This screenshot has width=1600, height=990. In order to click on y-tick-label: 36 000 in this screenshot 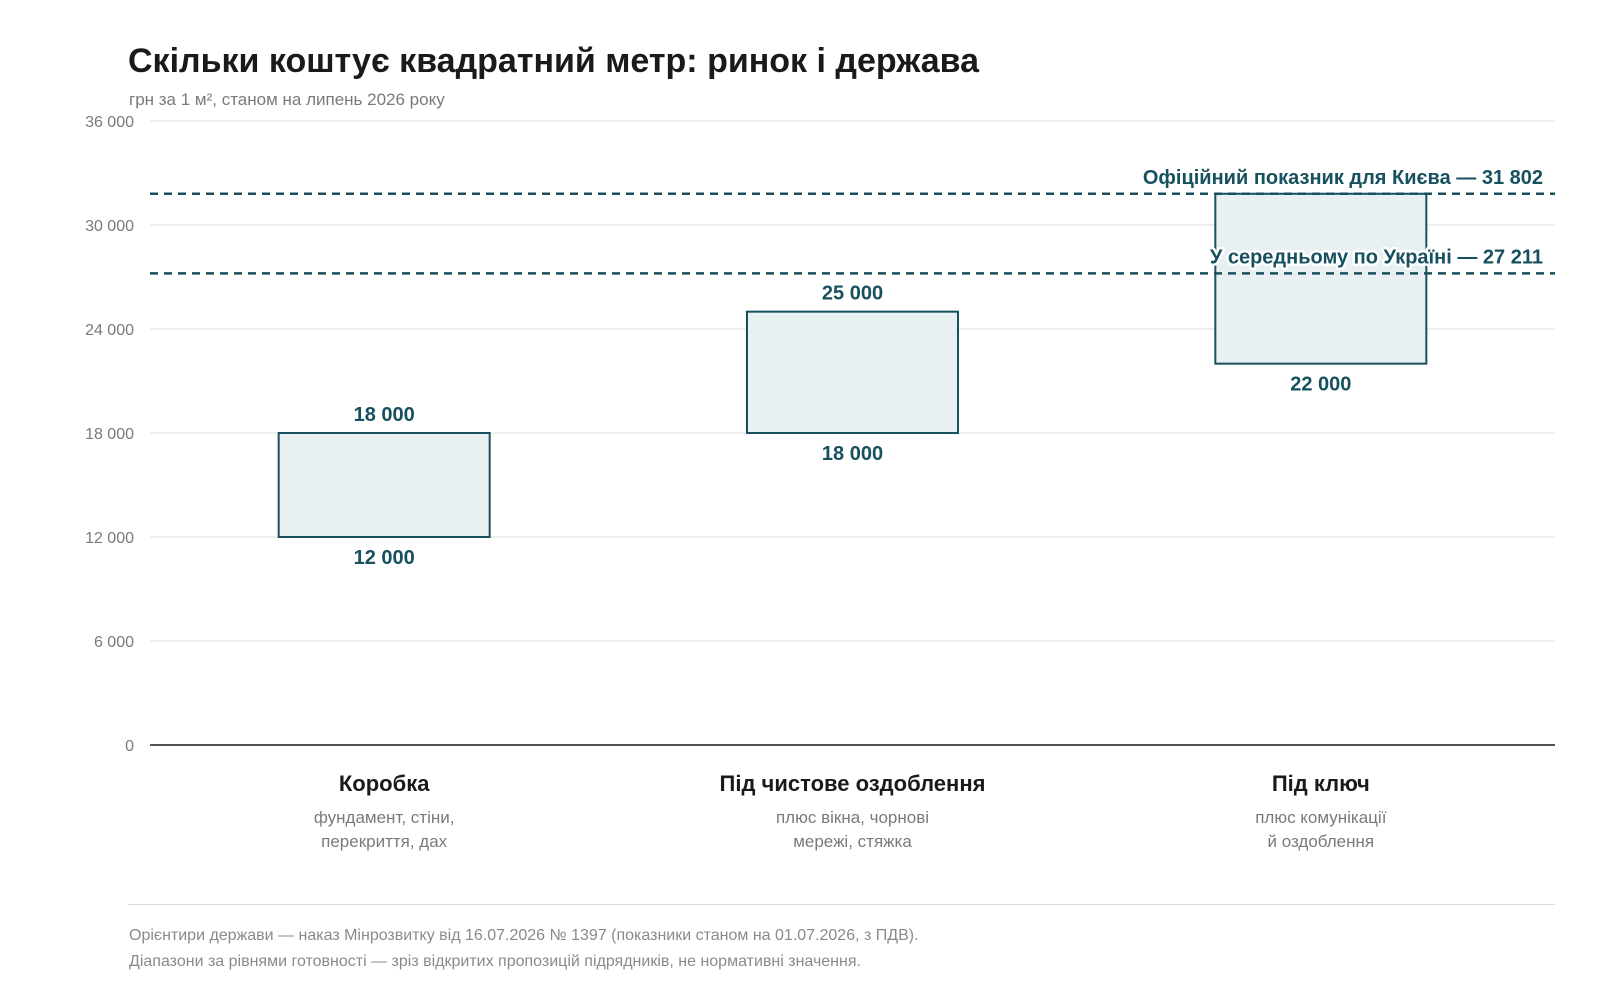, I will do `click(109, 122)`.